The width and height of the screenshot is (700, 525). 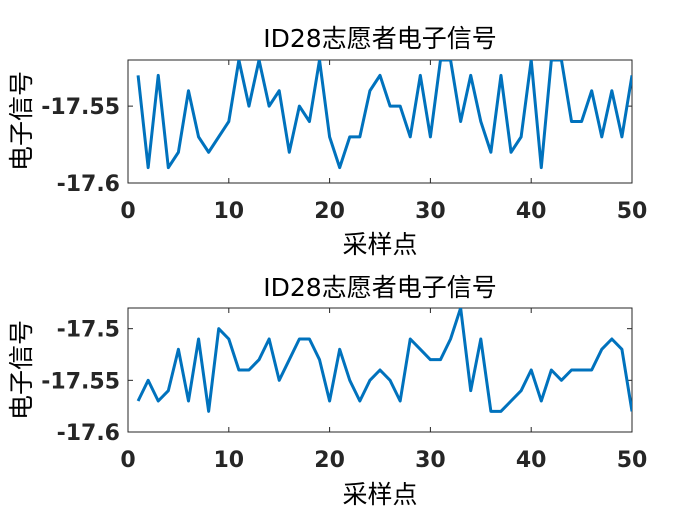 I want to click on subplot-bottom-title: ID28志愿者电子信号, so click(x=379, y=287).